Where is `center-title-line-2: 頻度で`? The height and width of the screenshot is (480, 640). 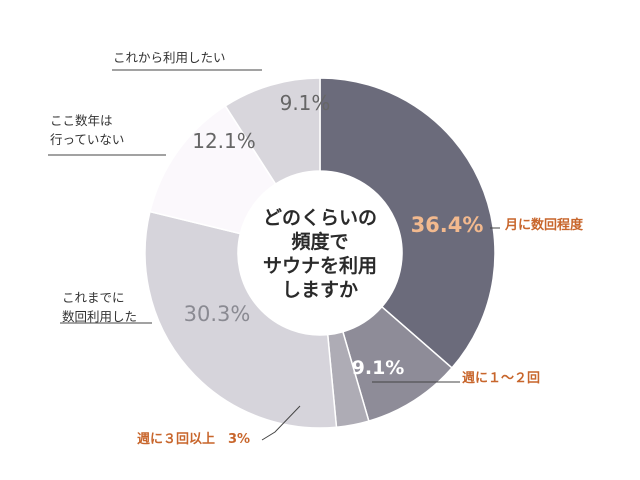
center-title-line-2: 頻度で is located at coordinates (319, 241).